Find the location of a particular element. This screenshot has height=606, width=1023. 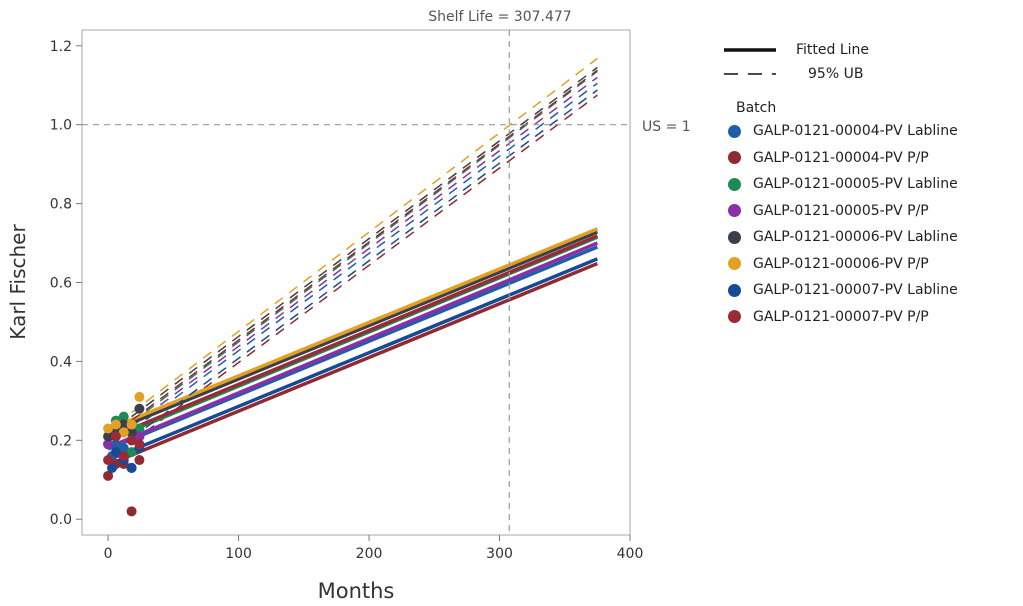

legend-batch-item: GALP-0121-00004-PV Labline is located at coordinates (872, 131).